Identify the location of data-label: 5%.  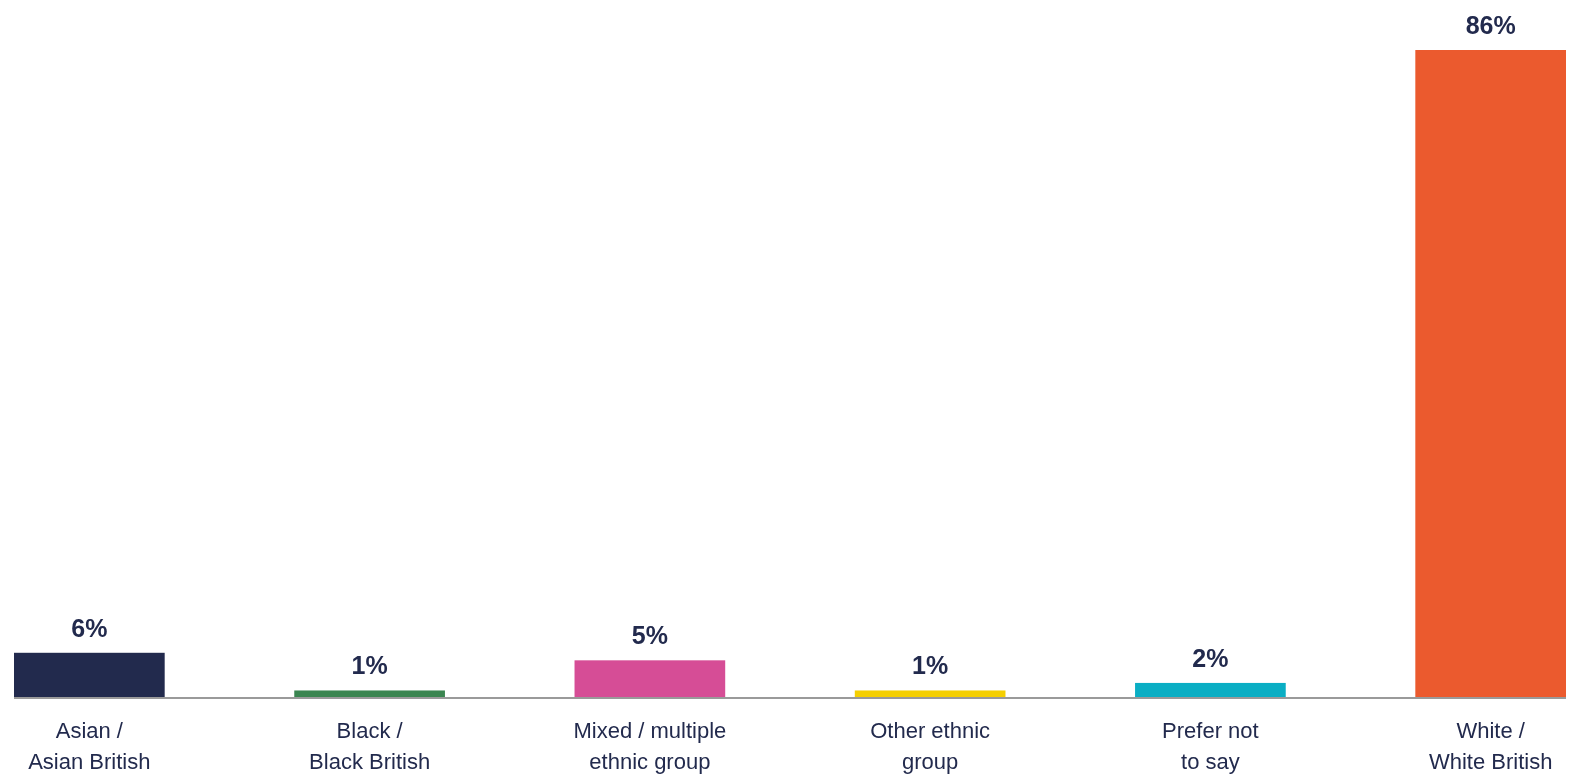
(649, 635).